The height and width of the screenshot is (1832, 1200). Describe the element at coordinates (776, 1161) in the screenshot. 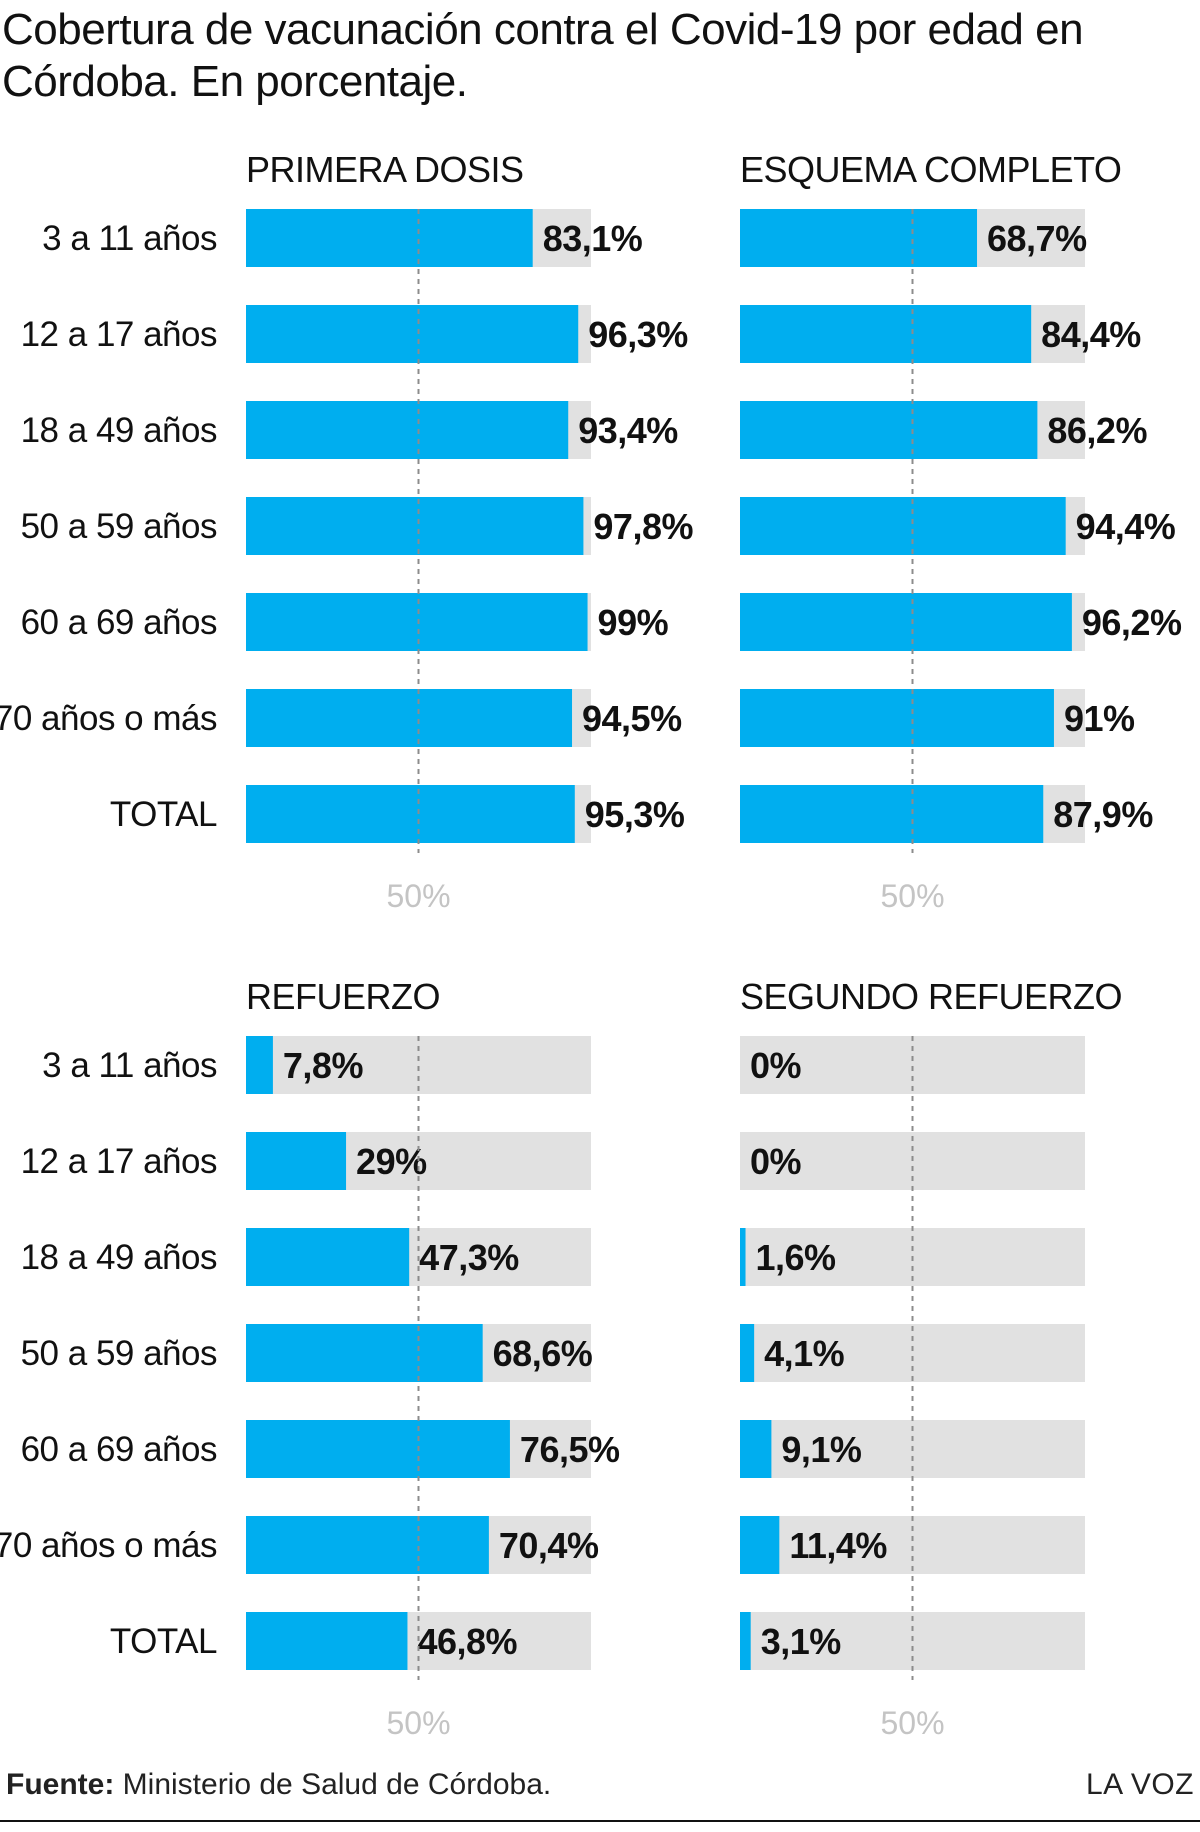

I see `data-label-3-1: 0%` at that location.